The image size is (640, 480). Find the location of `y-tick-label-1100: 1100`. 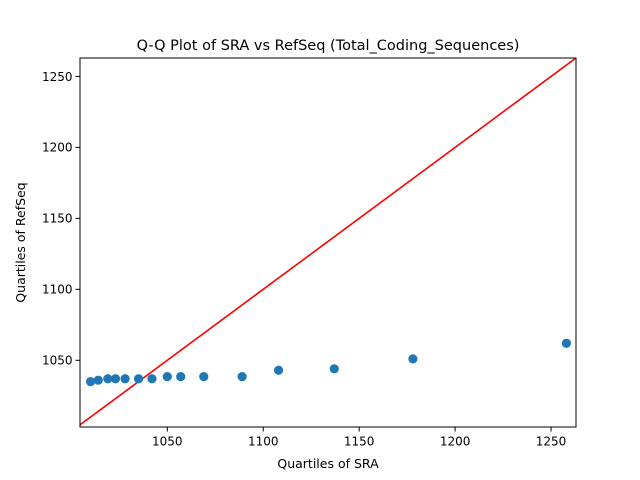

y-tick-label-1100: 1100 is located at coordinates (57, 290).